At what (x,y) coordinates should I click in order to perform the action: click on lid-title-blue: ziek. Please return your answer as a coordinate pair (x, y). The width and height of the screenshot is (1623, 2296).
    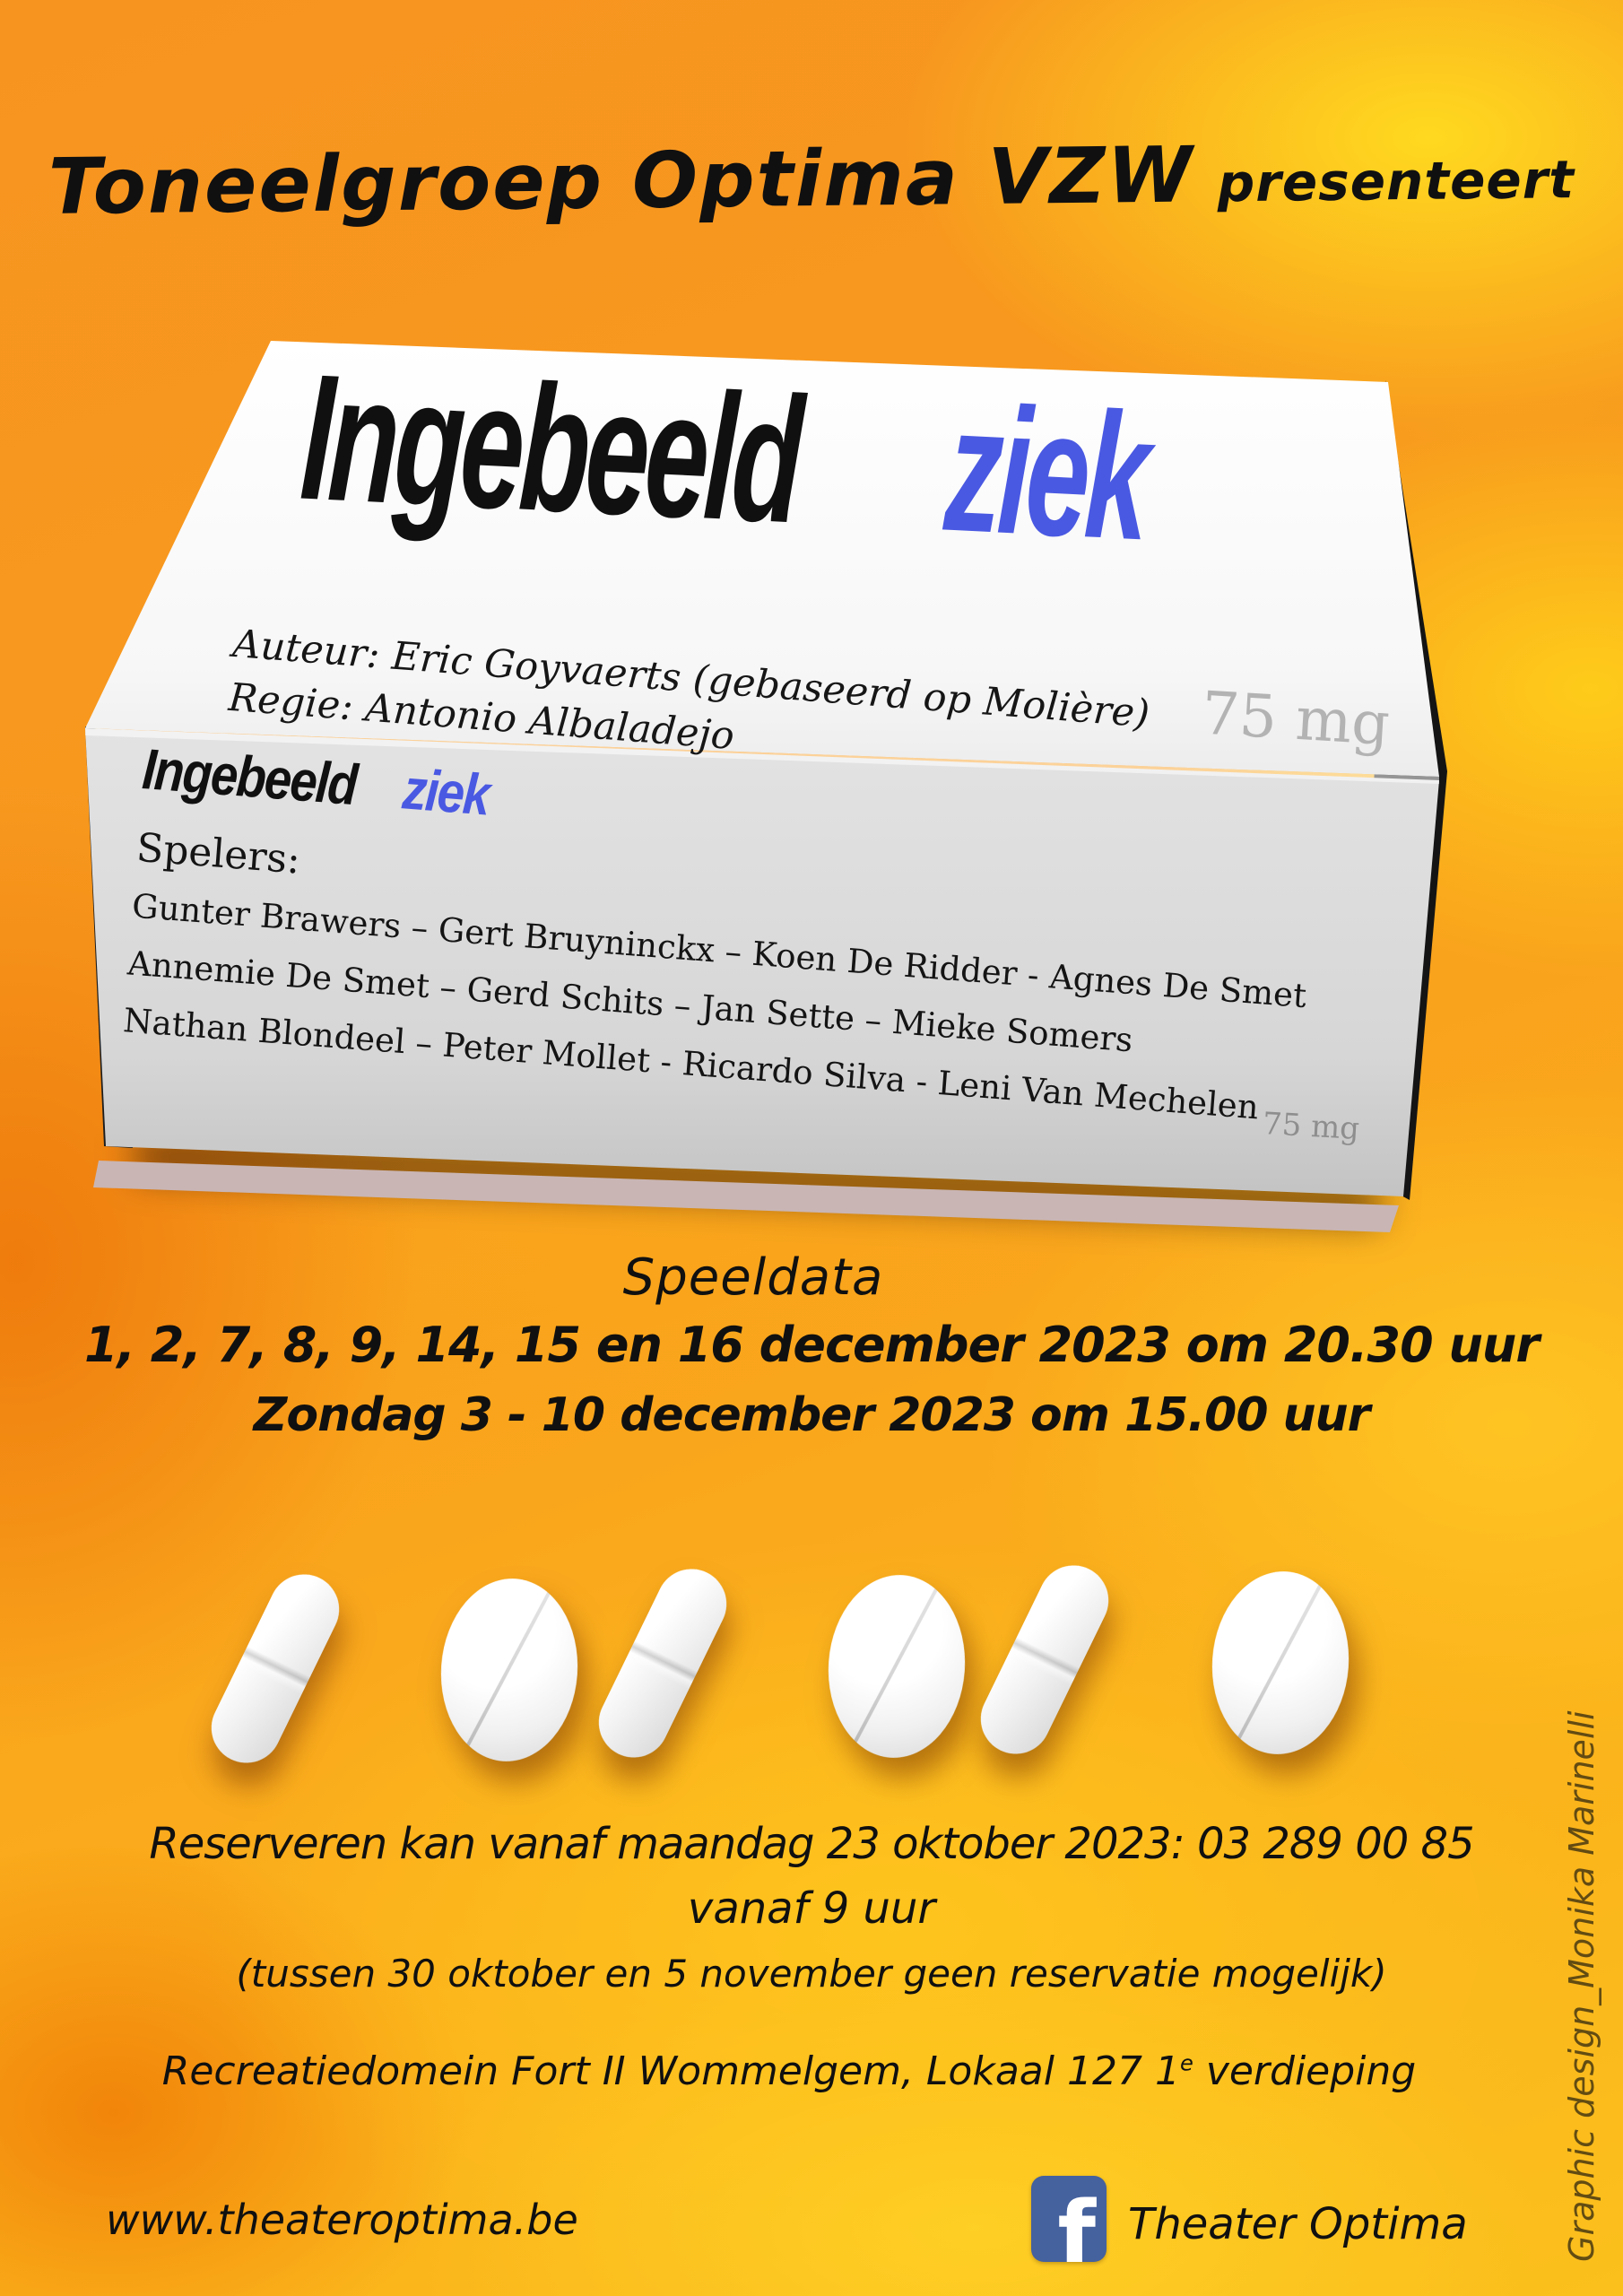
    Looking at the image, I should click on (1045, 472).